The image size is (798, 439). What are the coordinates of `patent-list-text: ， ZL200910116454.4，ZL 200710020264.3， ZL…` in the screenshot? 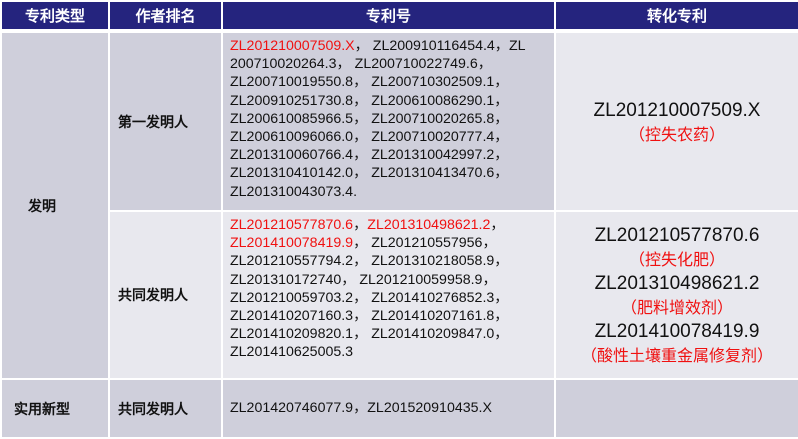 It's located at (378, 119).